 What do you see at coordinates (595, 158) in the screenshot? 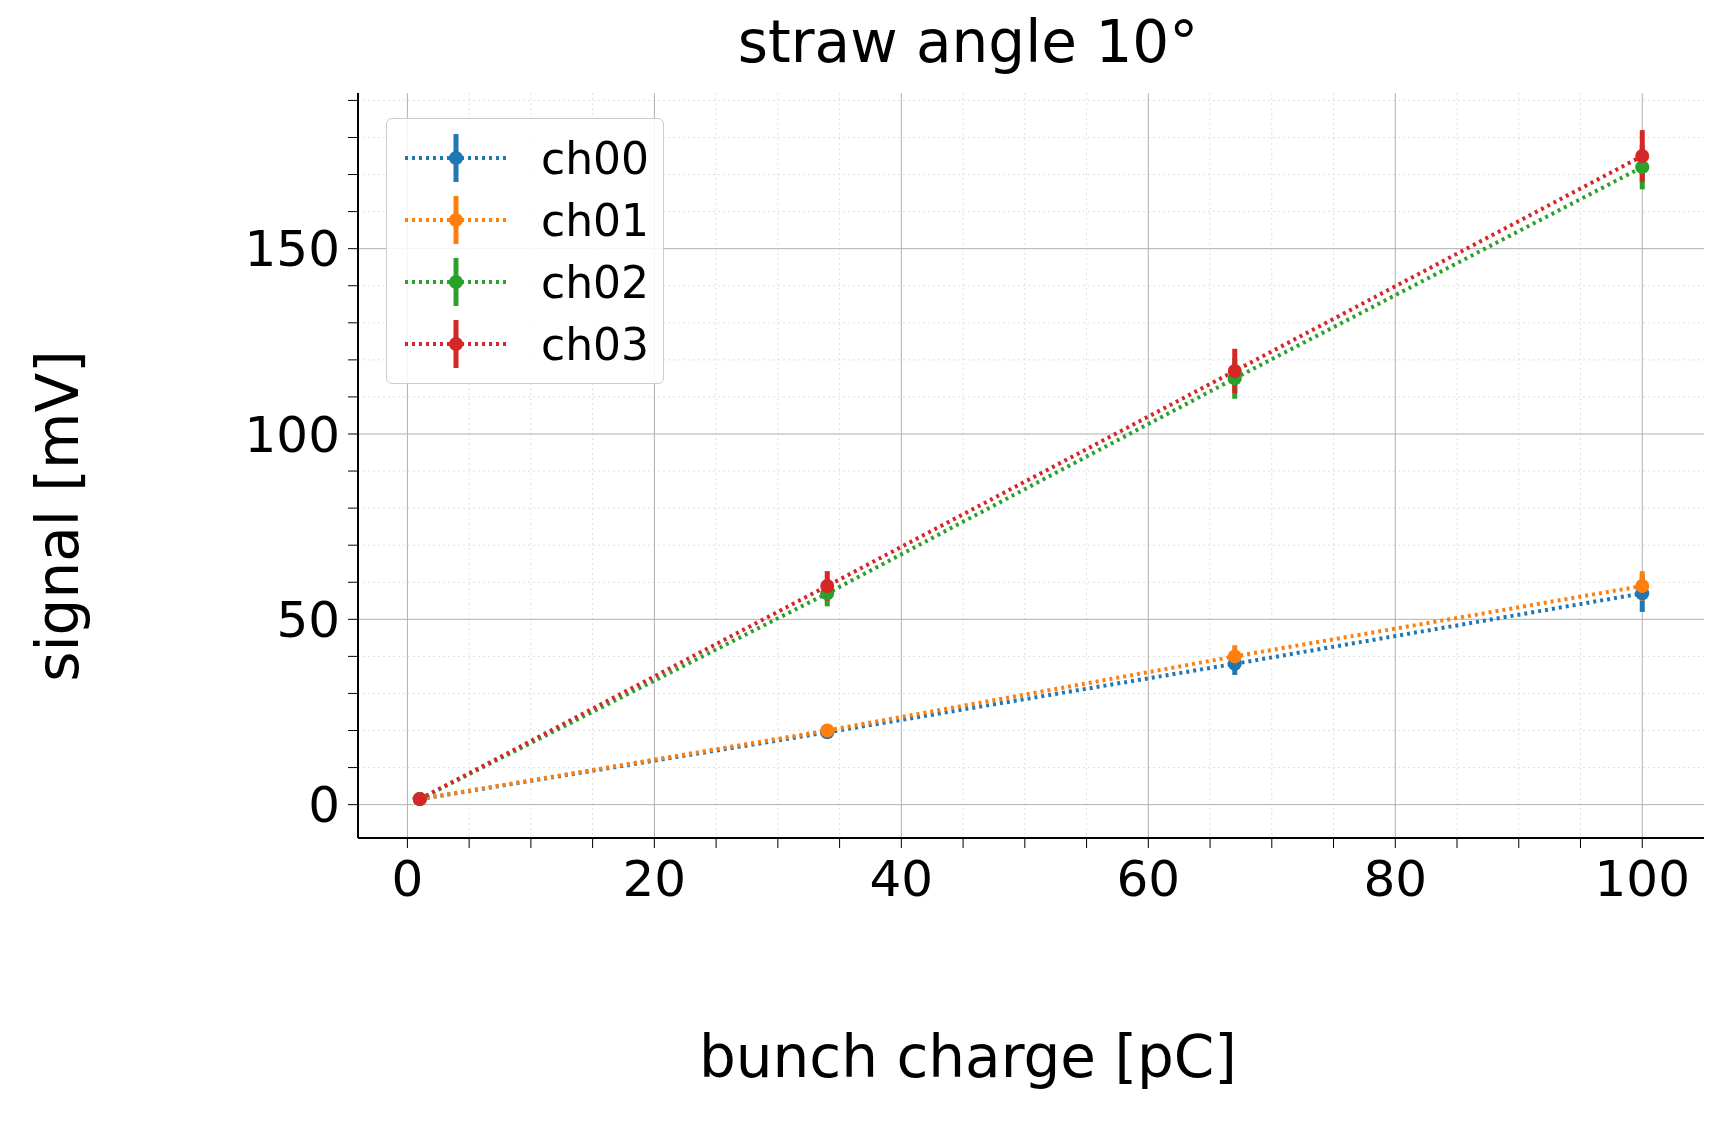
I see `legend-label: ch00` at bounding box center [595, 158].